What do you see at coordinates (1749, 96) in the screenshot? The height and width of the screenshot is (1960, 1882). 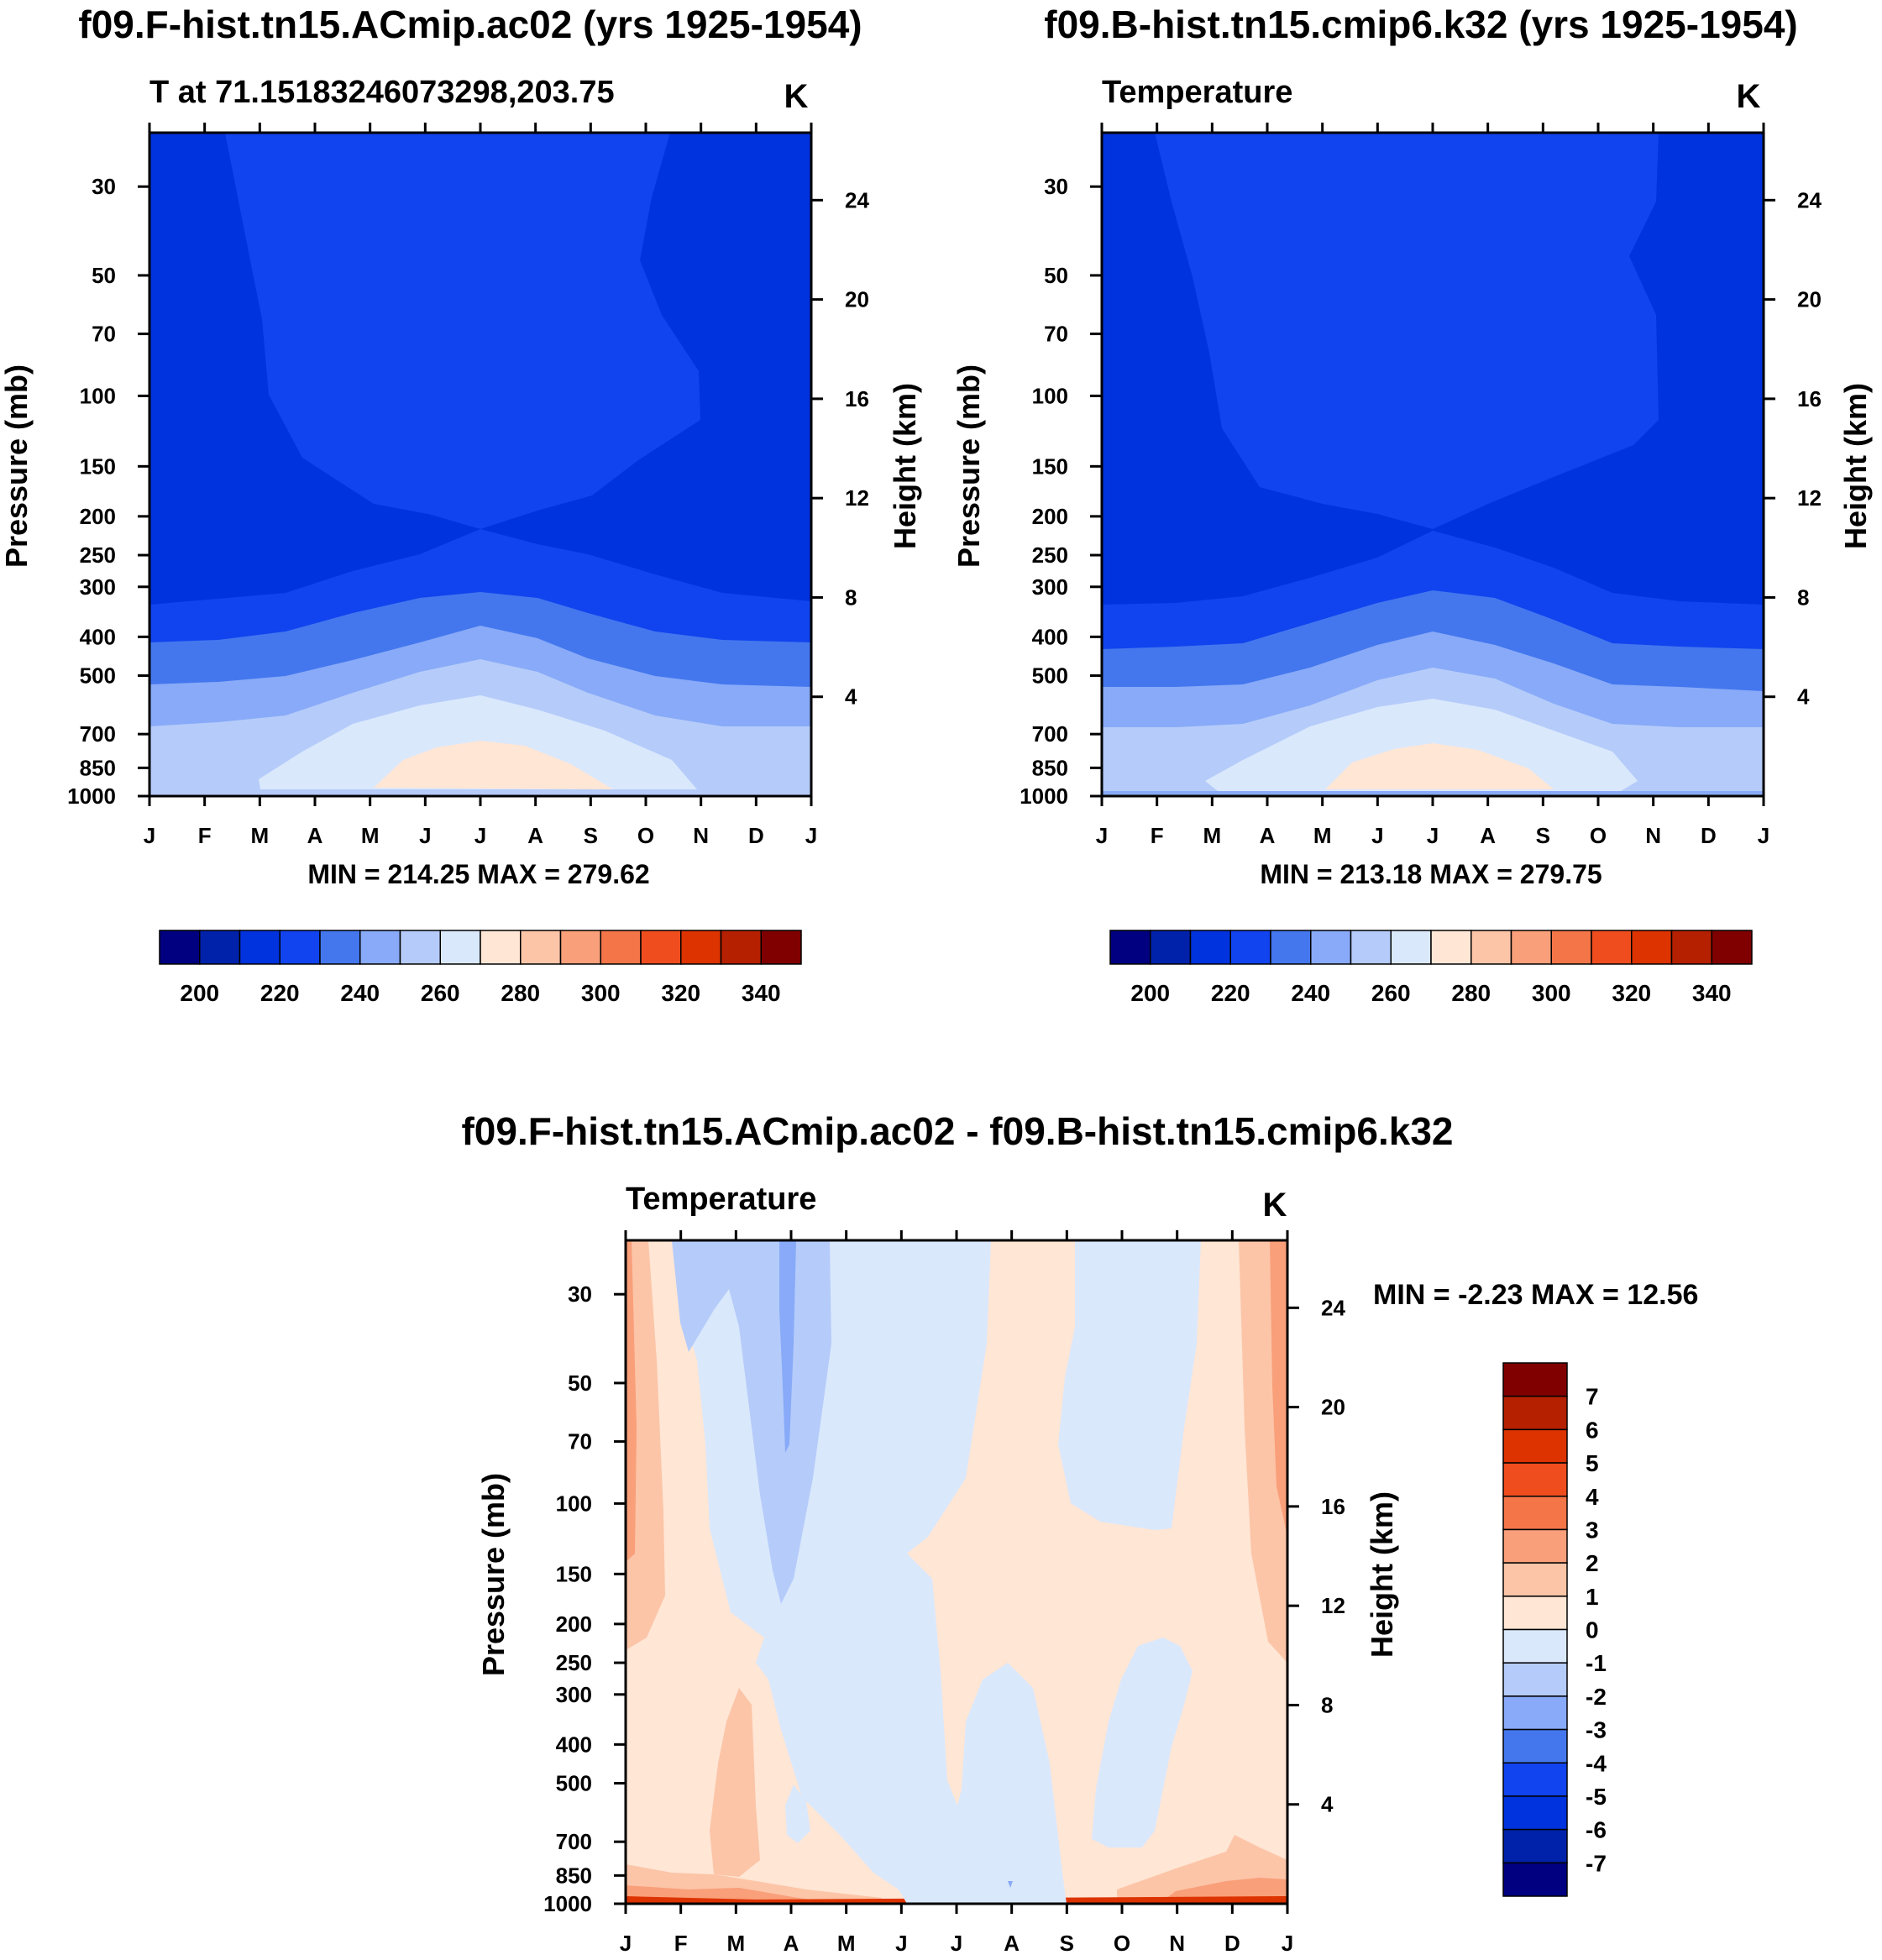 I see `panel-2-units: K` at bounding box center [1749, 96].